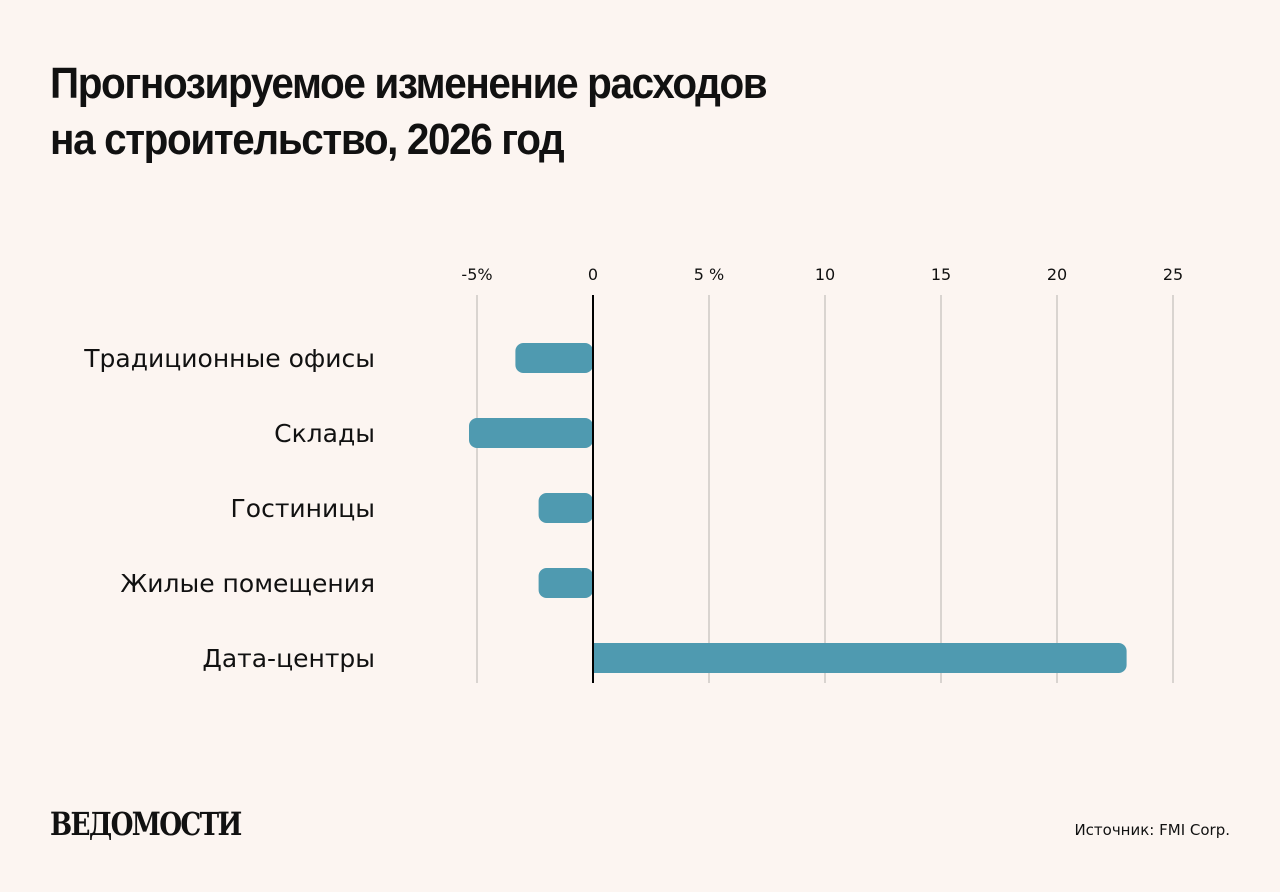  What do you see at coordinates (1173, 274) in the screenshot?
I see `tick-label: 25` at bounding box center [1173, 274].